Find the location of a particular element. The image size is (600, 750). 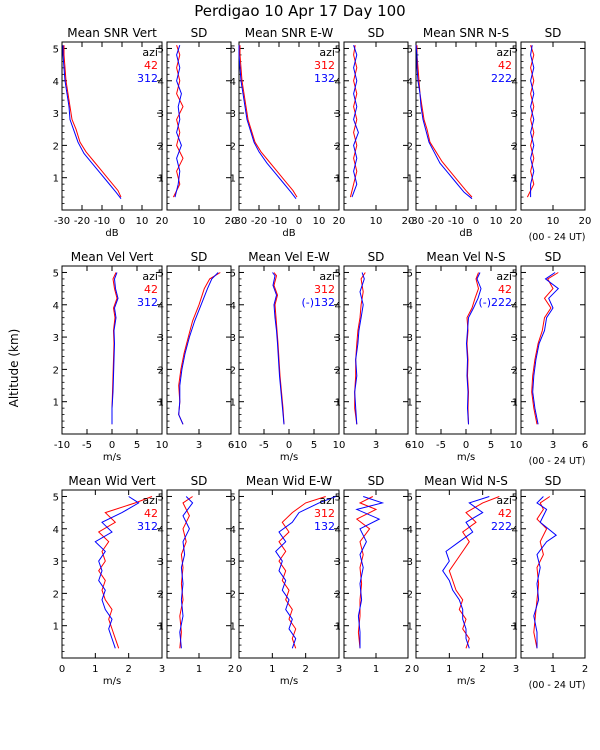

x-tick-label: -5 is located at coordinates (441, 445).